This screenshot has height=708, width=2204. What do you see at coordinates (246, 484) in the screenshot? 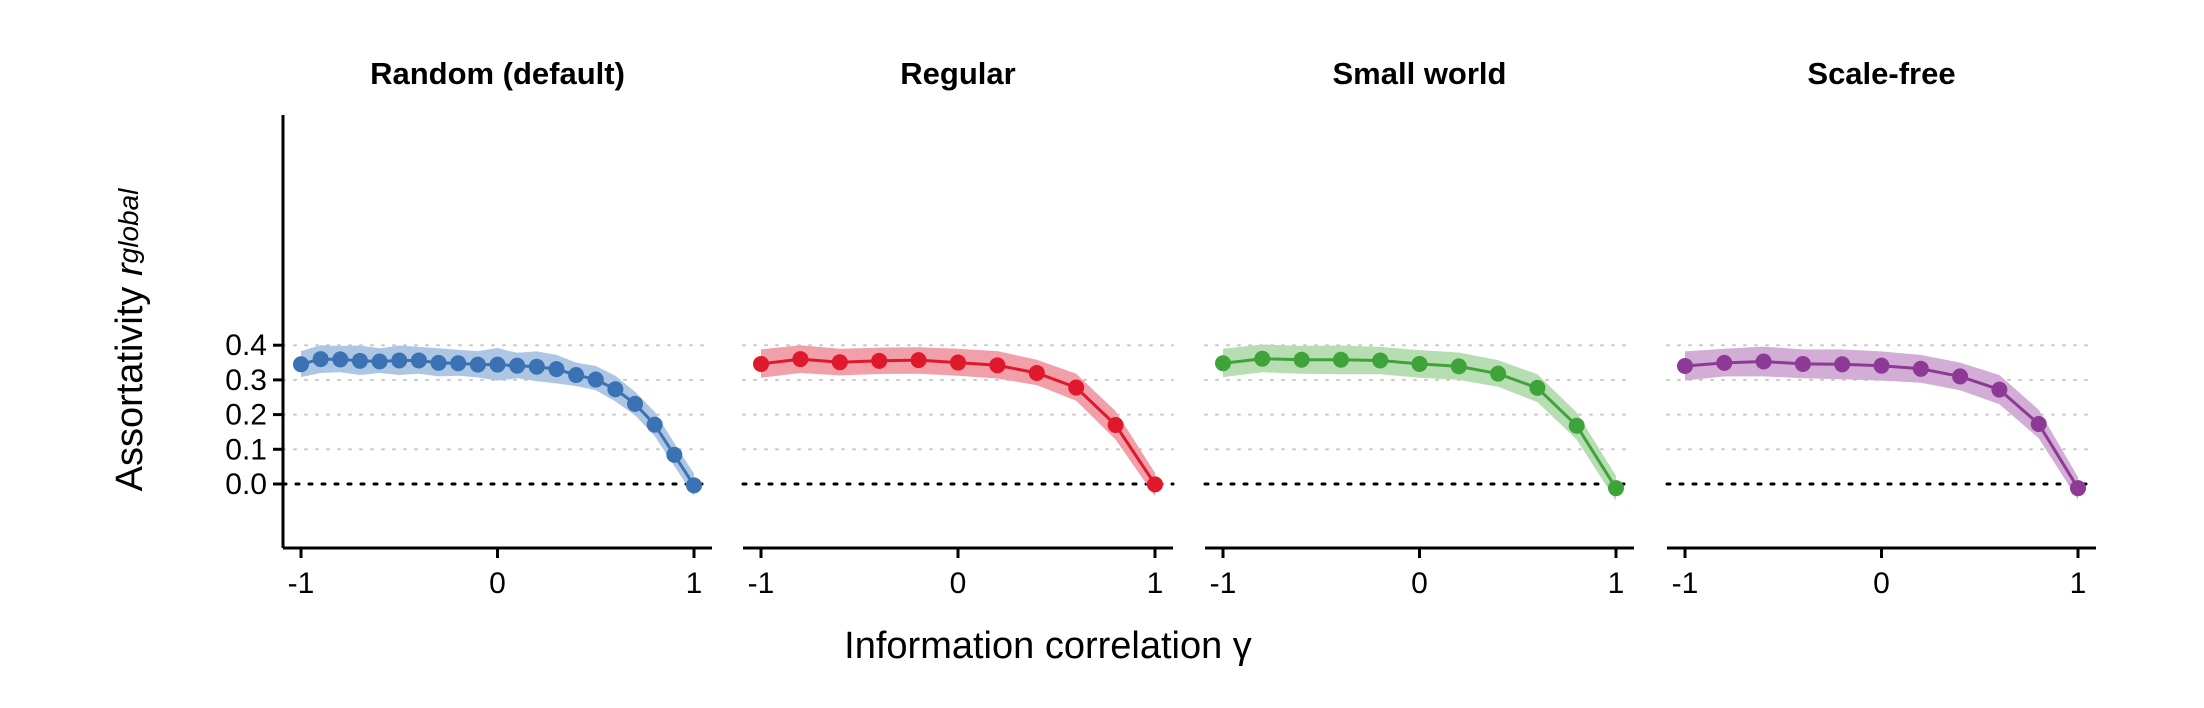
I see `y-tick-label: 0.0` at bounding box center [246, 484].